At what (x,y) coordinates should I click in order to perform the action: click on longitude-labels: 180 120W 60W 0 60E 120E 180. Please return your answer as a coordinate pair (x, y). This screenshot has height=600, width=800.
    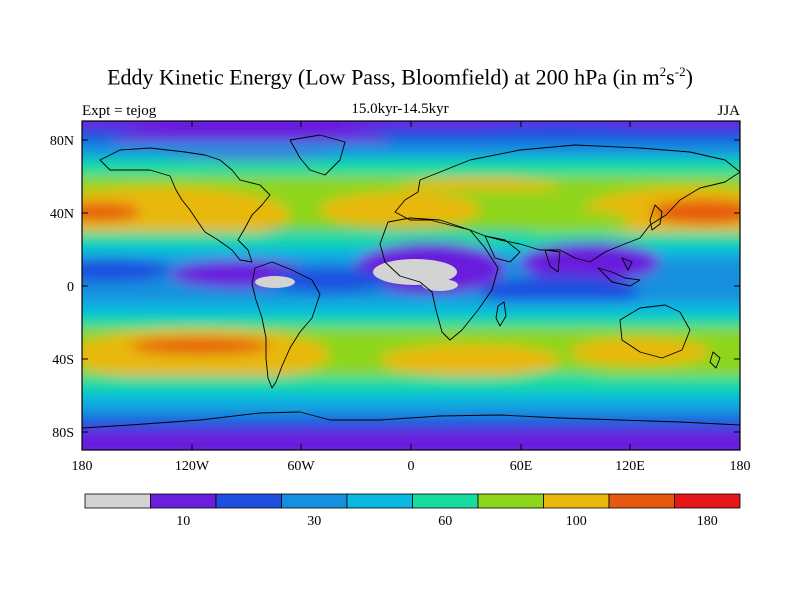
    Looking at the image, I should click on (411, 466).